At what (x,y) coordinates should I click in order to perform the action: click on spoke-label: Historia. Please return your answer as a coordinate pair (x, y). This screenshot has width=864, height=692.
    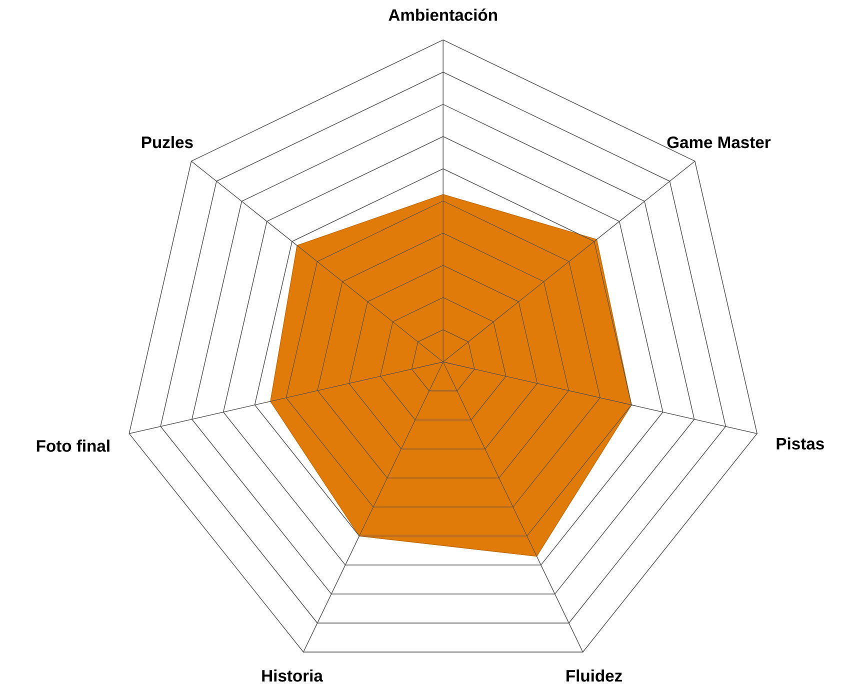
    Looking at the image, I should click on (293, 675).